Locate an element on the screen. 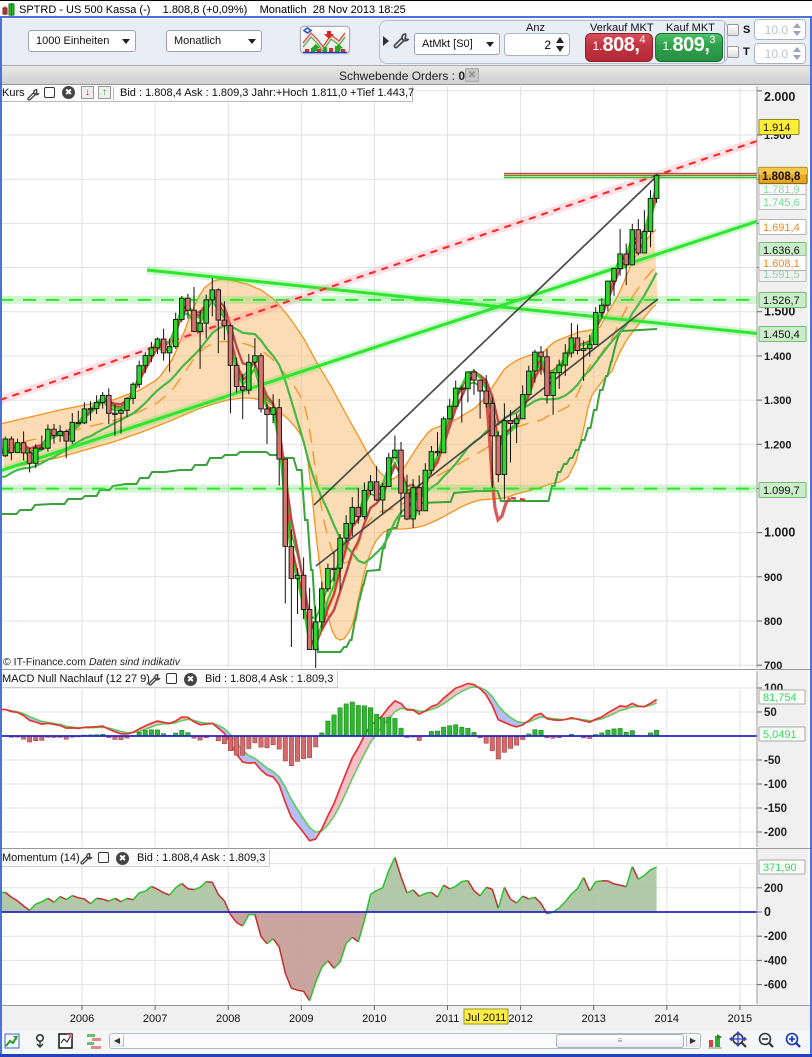 The width and height of the screenshot is (812, 1057). svg-text: 2009 is located at coordinates (301, 1019).